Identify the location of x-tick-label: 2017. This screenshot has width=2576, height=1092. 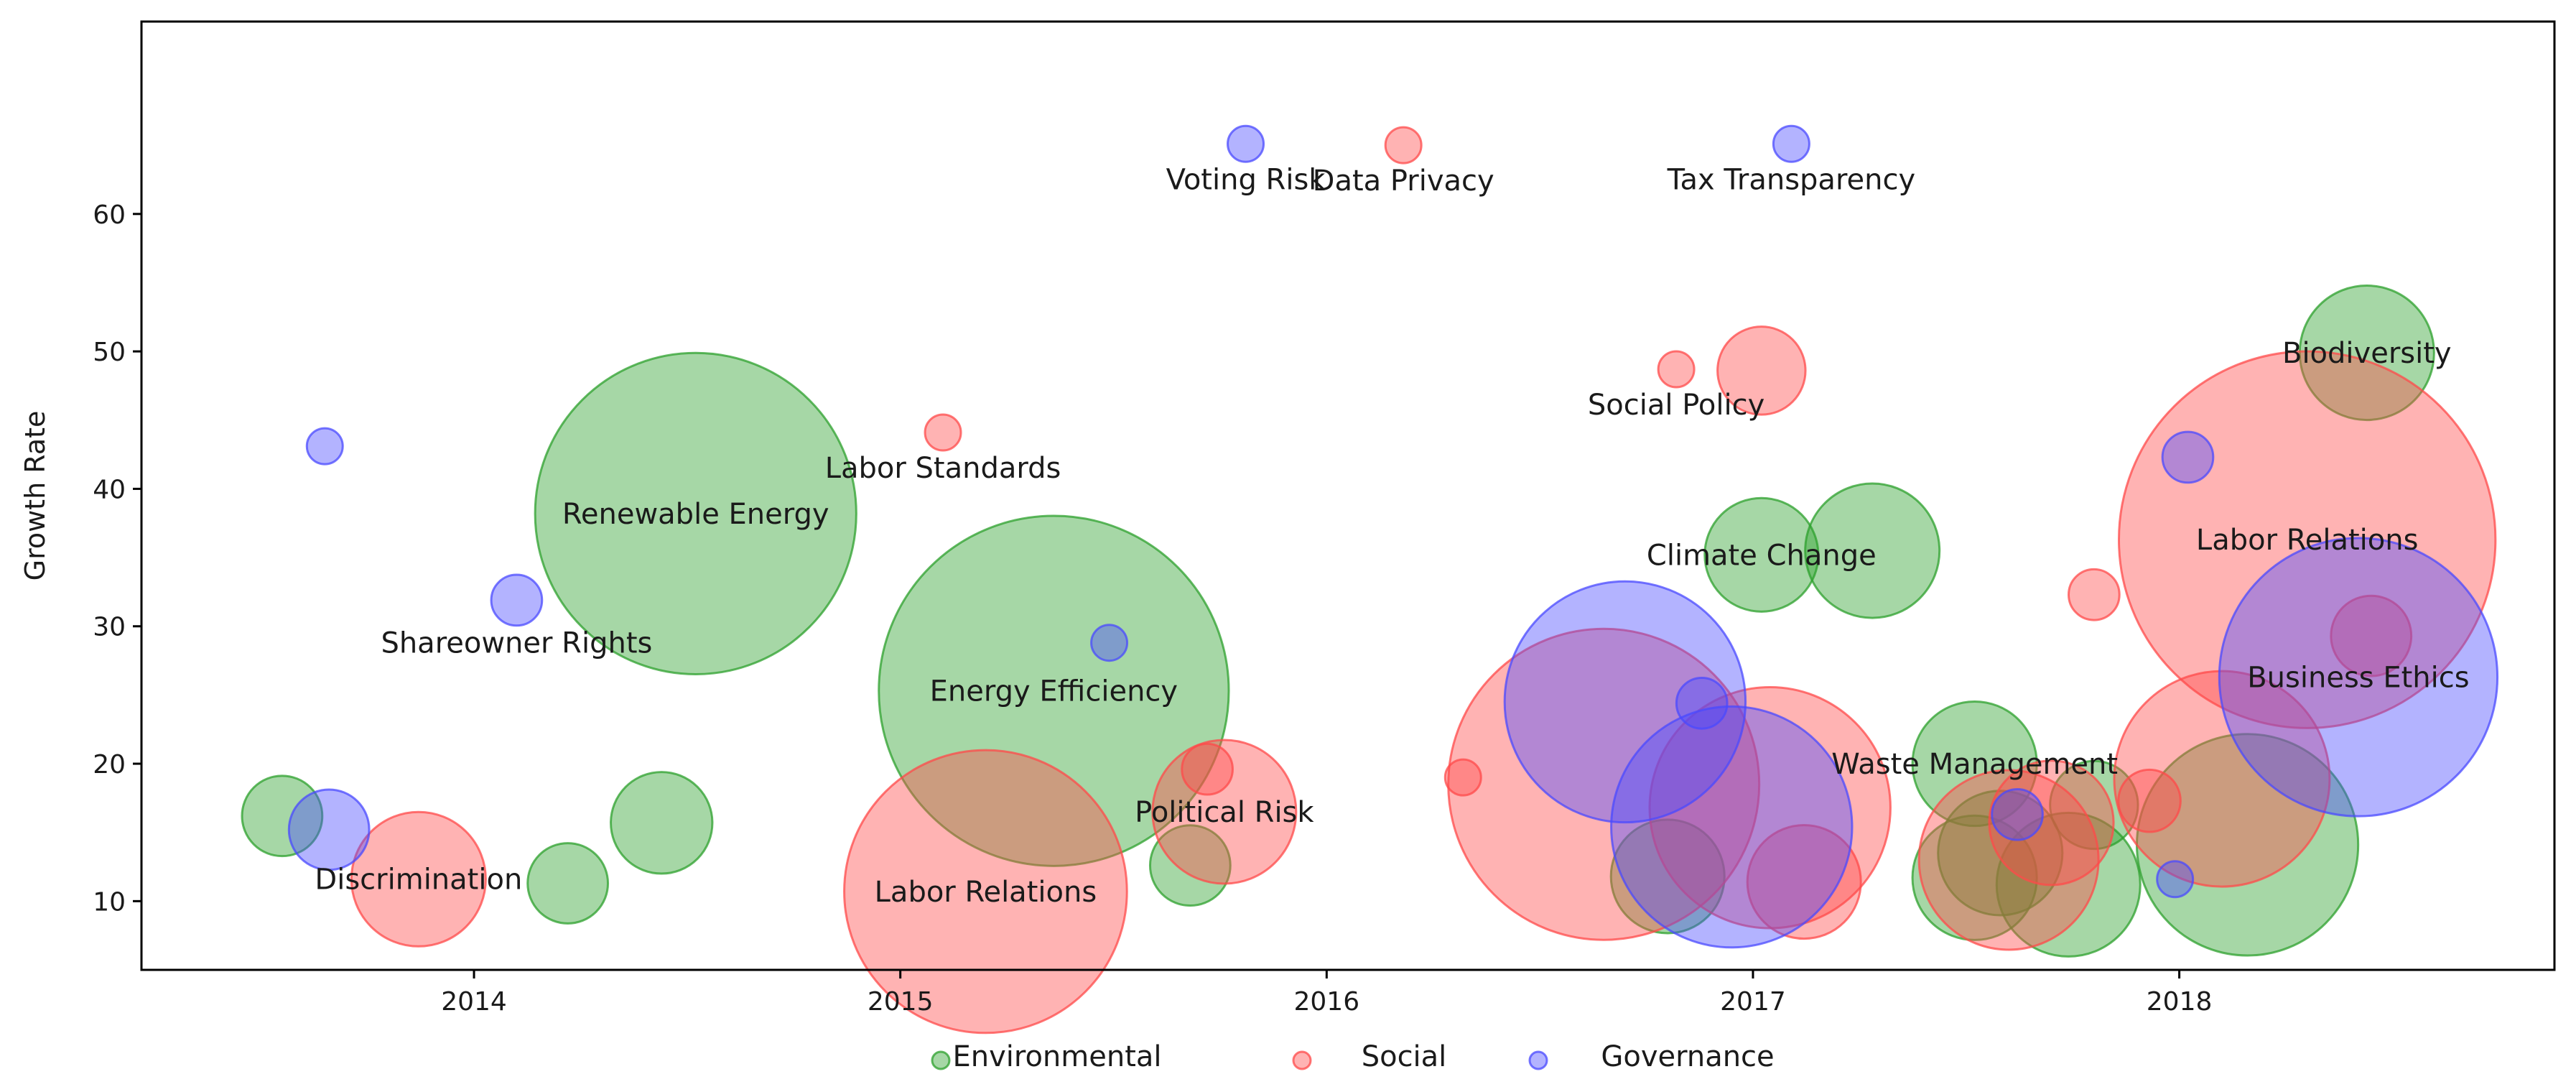
(1753, 1002).